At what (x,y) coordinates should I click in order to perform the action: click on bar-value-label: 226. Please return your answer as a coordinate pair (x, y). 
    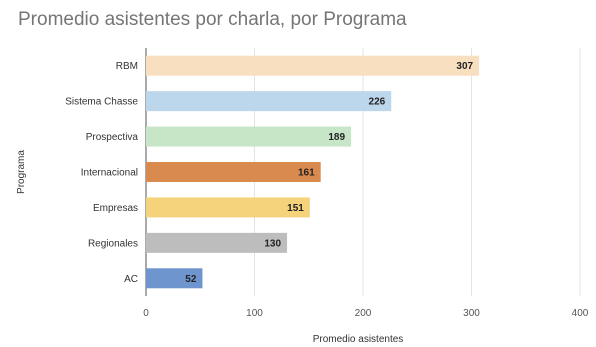
    Looking at the image, I should click on (377, 102).